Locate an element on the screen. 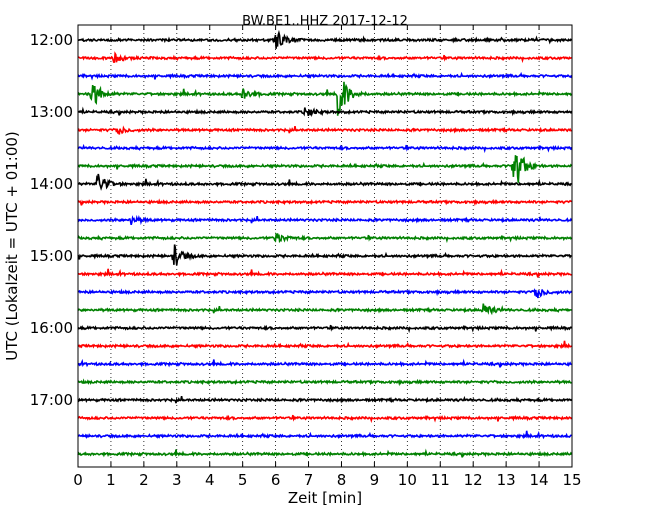  y-tick-label: 13:00 is located at coordinates (51, 112).